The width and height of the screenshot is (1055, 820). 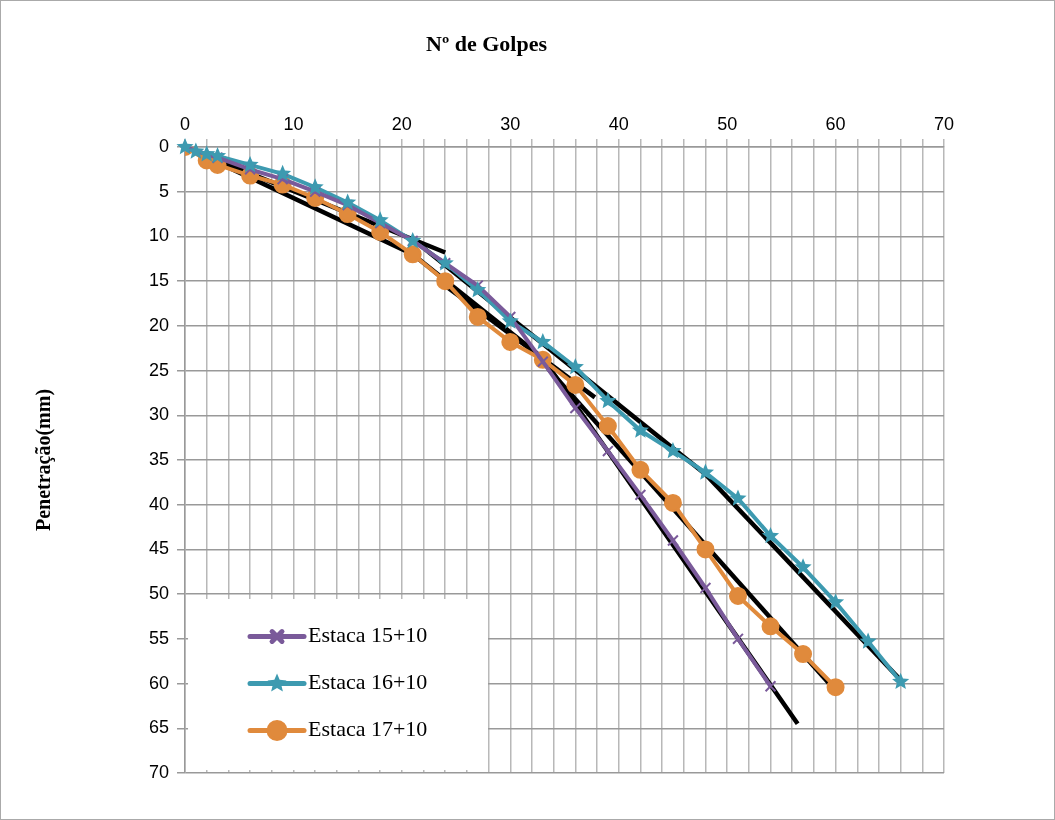 I want to click on y-tick-label: 30, so click(x=159, y=414).